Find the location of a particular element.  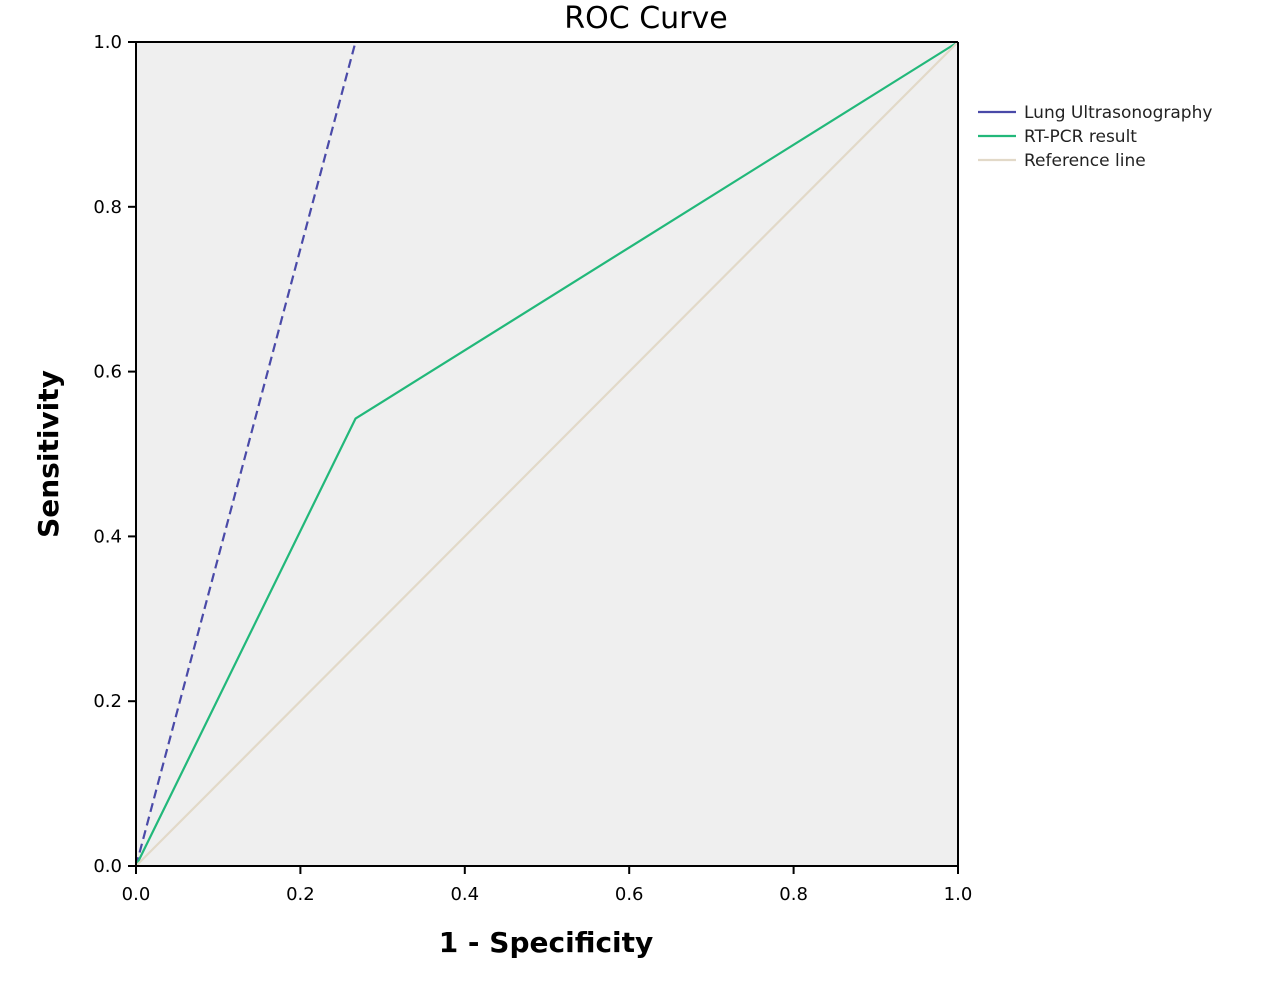

chart-title: ROC Curve is located at coordinates (645, 18).